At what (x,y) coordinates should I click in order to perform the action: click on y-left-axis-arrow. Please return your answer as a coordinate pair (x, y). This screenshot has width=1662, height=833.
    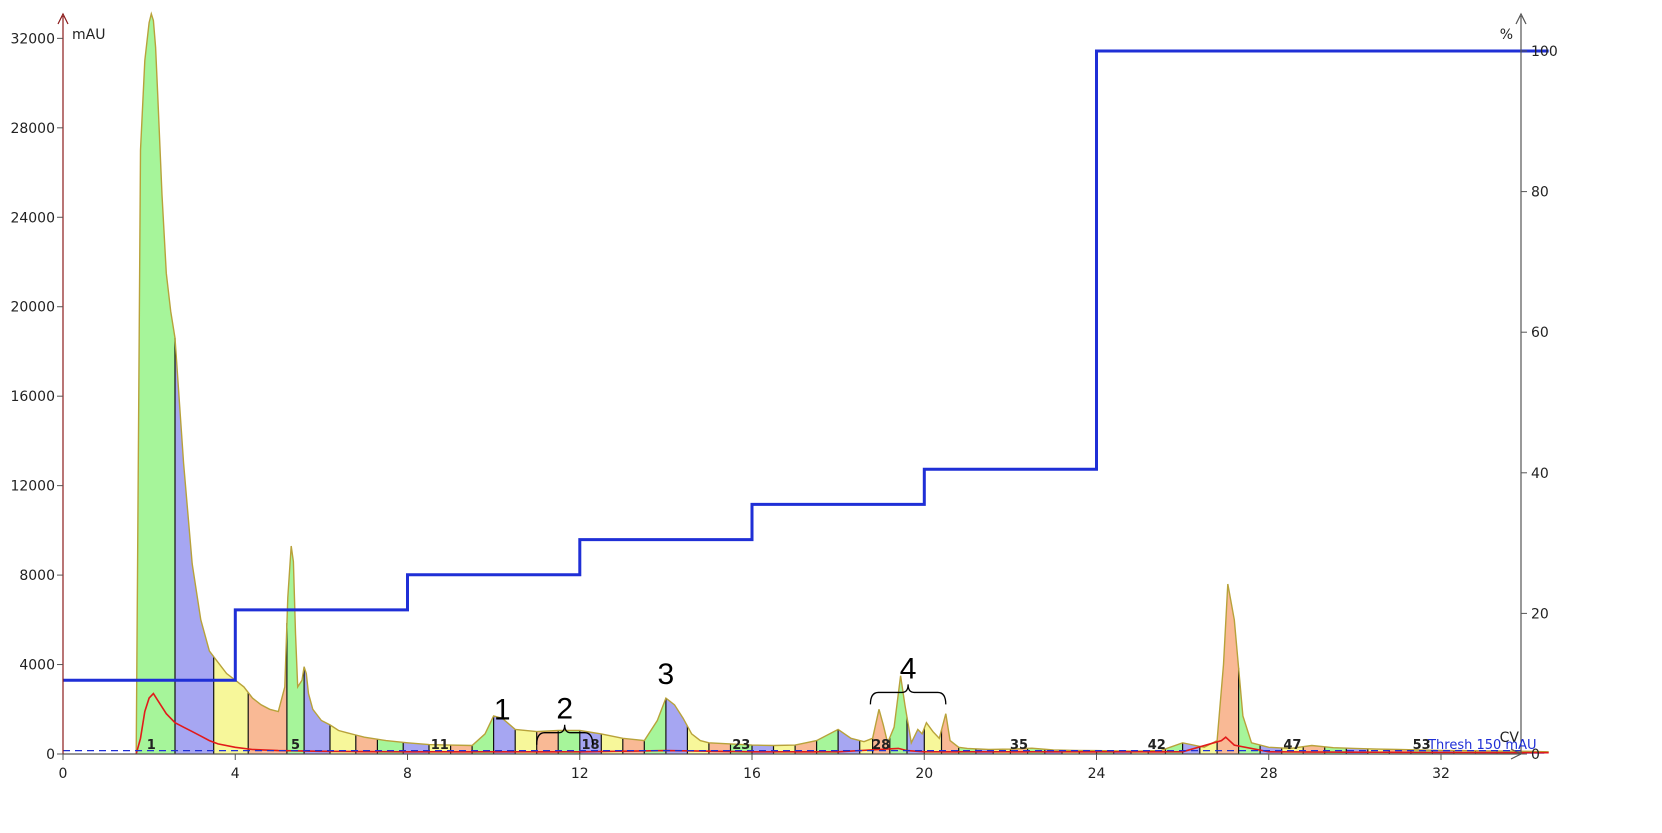
    Looking at the image, I should click on (63, 18).